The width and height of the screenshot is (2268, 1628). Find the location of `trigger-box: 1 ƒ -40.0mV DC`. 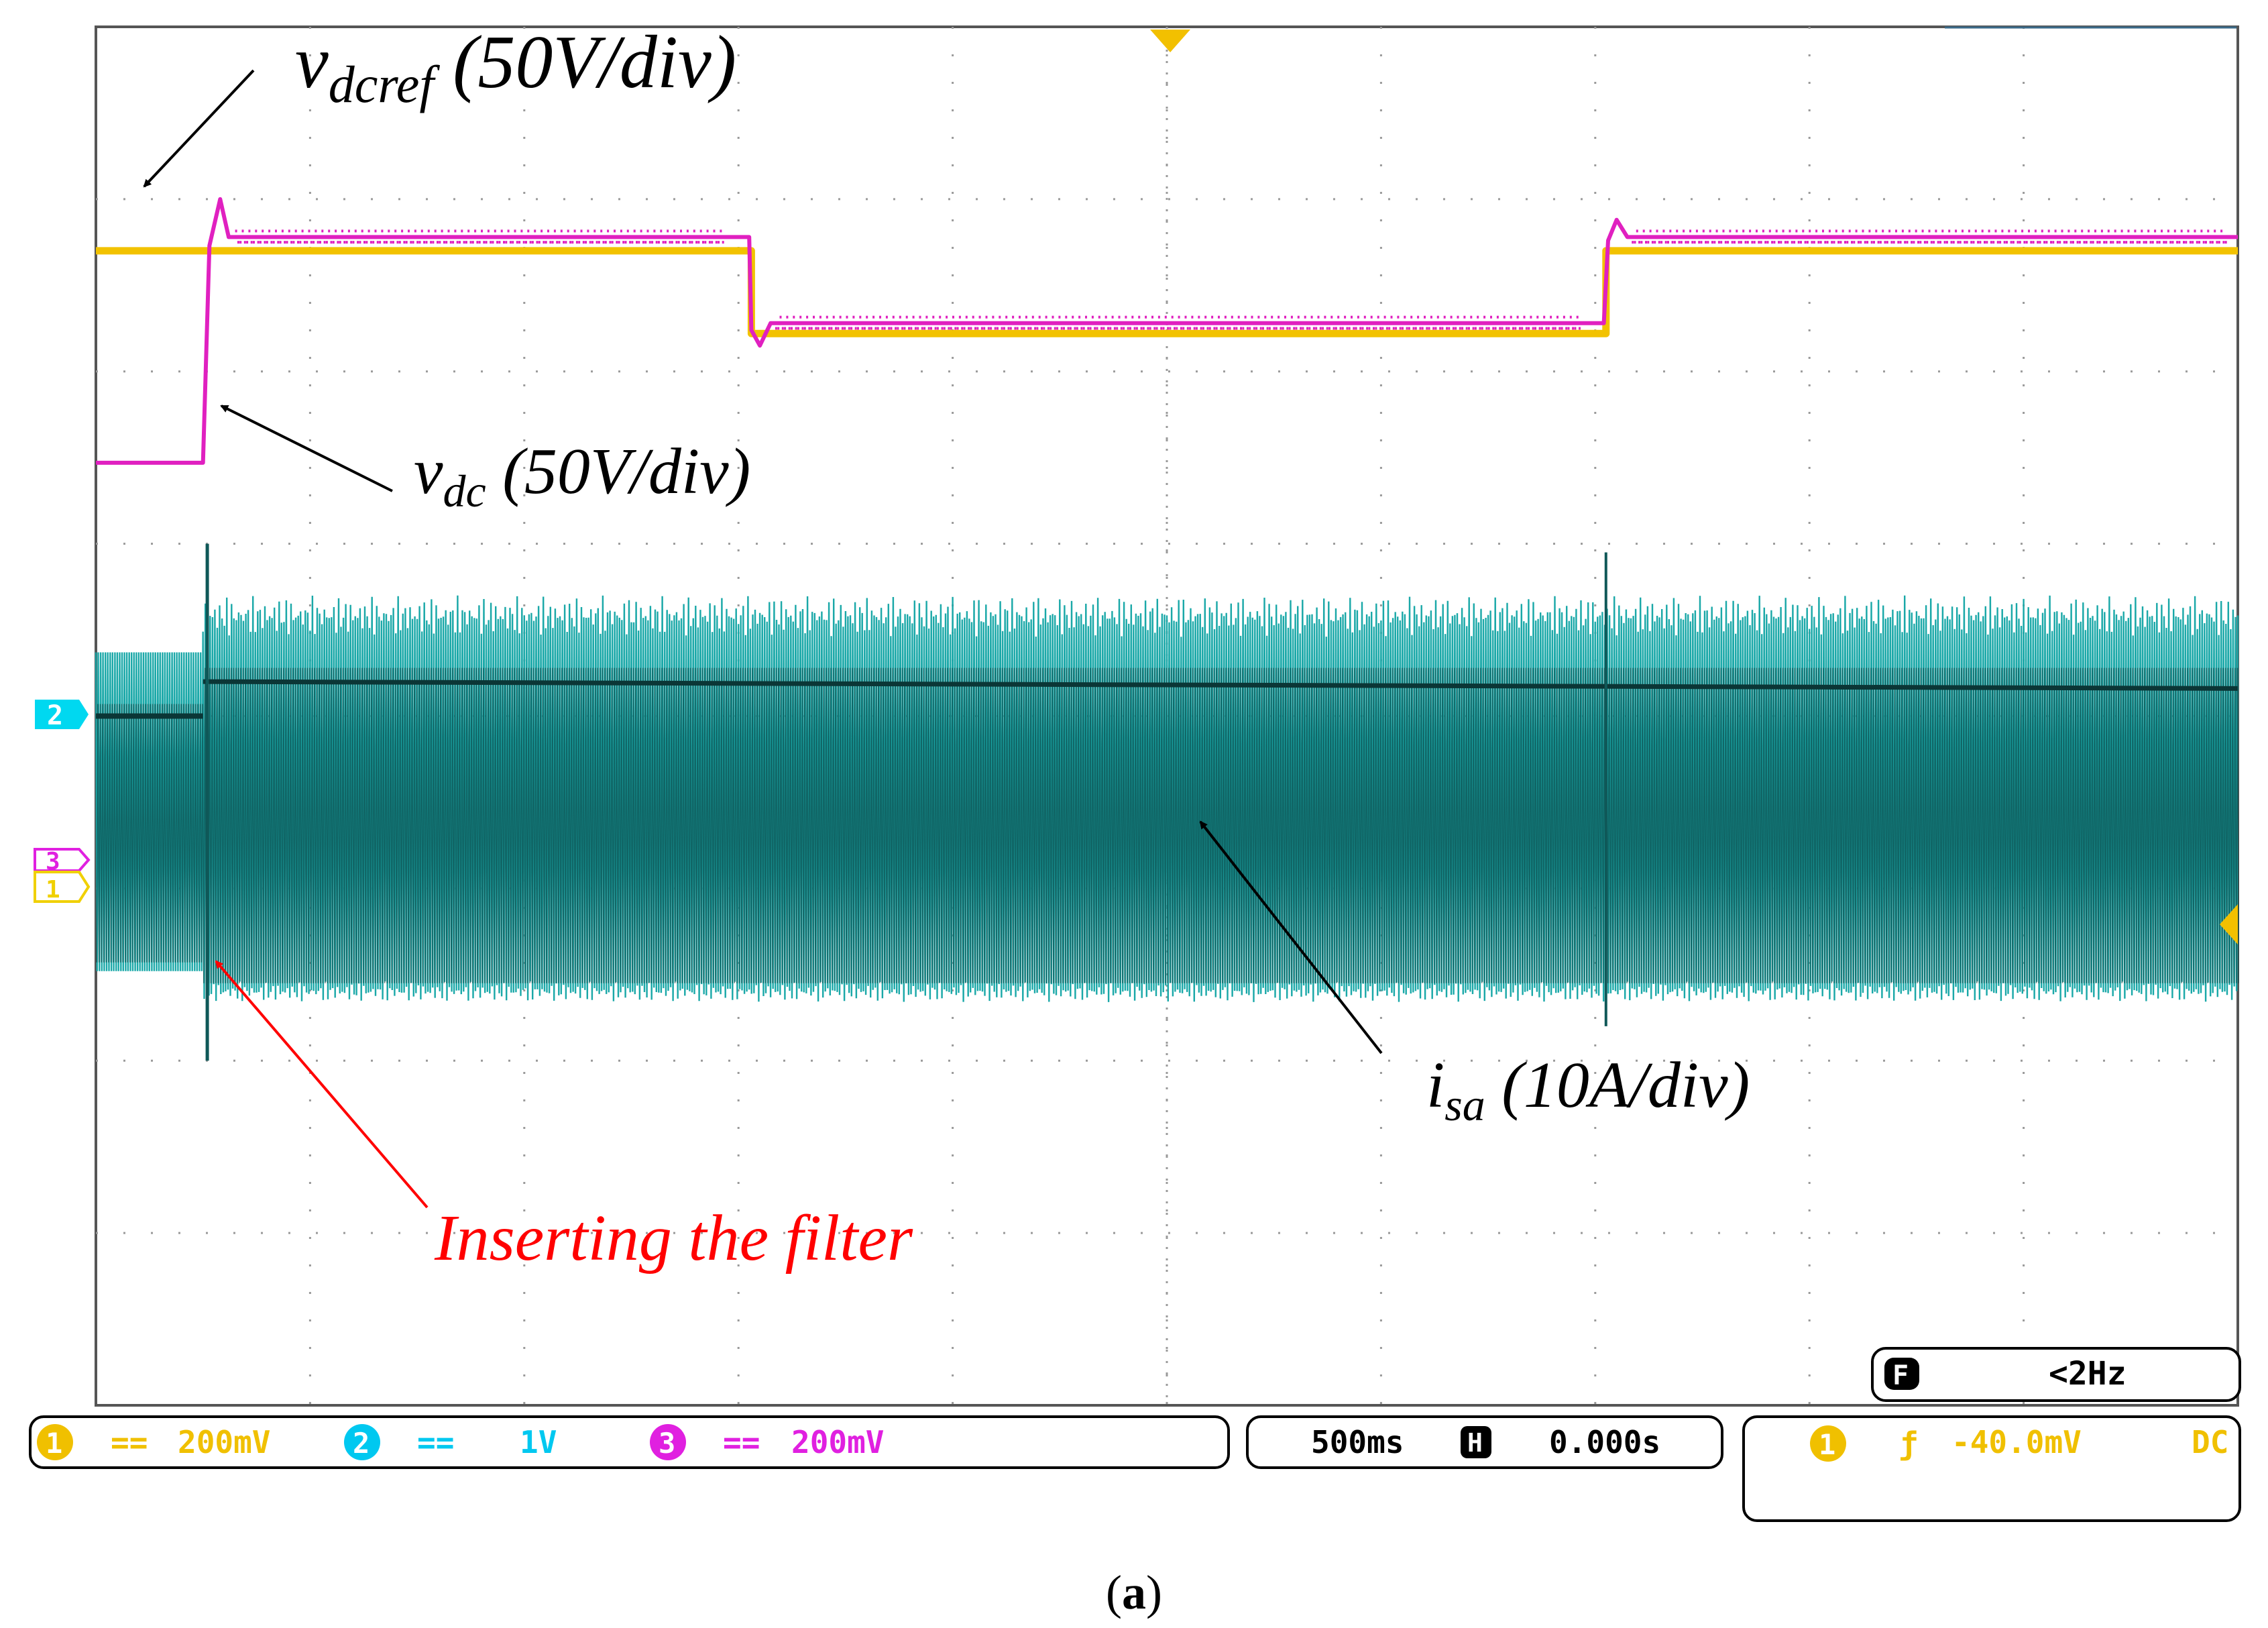

trigger-box: 1 ƒ -40.0mV DC is located at coordinates (1992, 1468).